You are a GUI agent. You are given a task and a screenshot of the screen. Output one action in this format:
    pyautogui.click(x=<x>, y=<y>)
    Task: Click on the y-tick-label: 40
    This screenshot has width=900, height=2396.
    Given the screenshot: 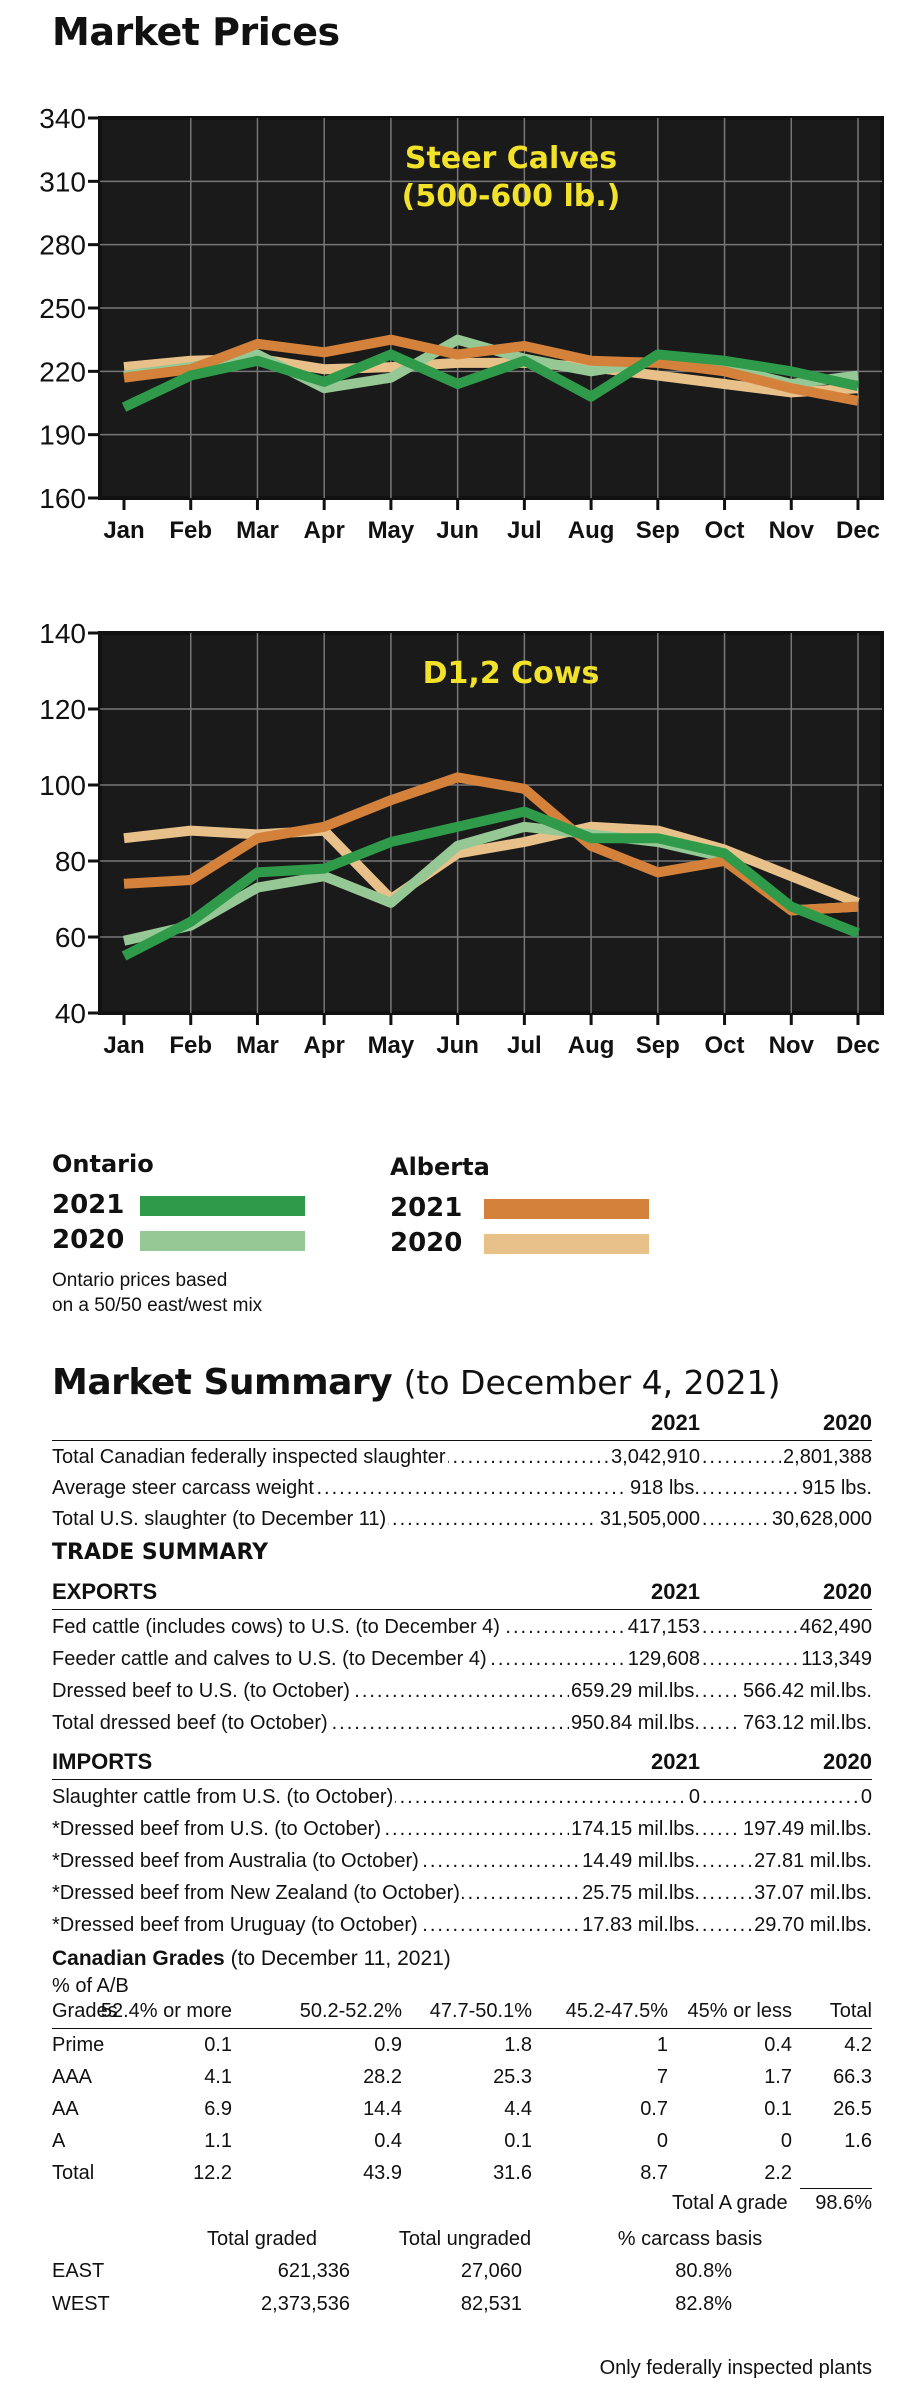 What is the action you would take?
    pyautogui.click(x=70, y=1013)
    